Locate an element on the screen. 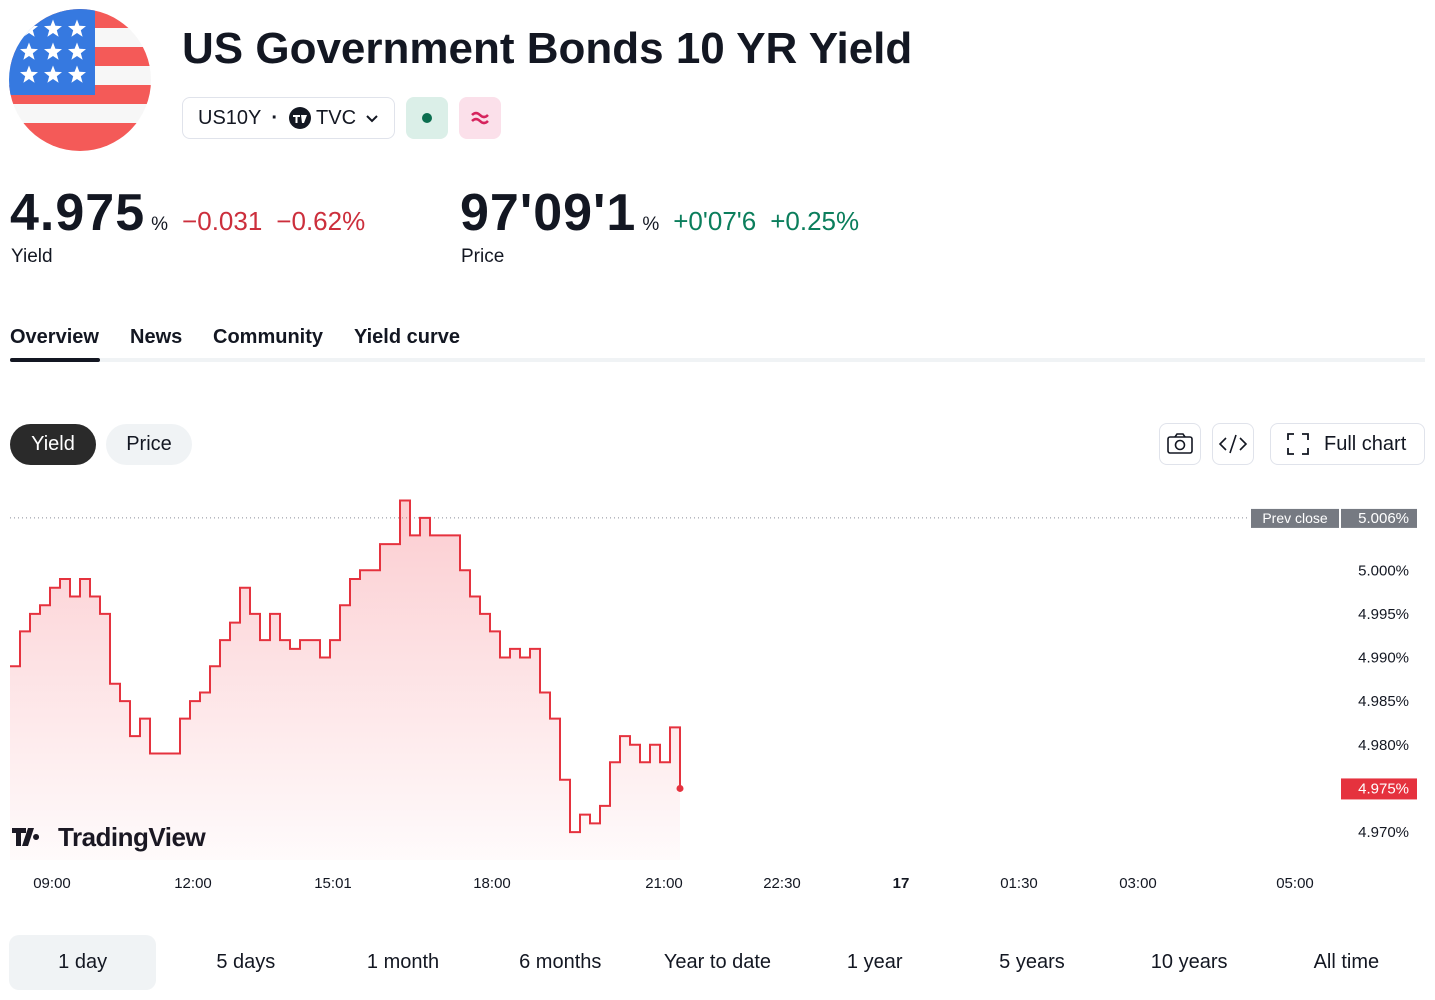 The image size is (1435, 1000). x-tick-label: 12:00 is located at coordinates (193, 883).